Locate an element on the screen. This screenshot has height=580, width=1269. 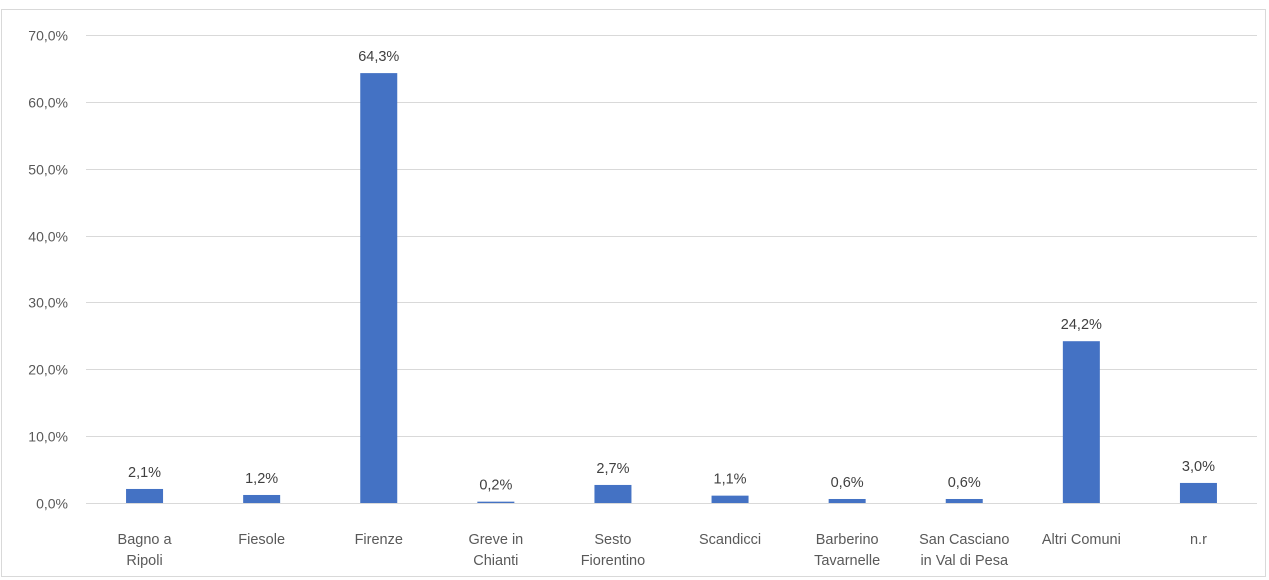
y-axis-ticks: 0,0% 10,0% 20,0% 30,0% 40,0% 50,0% 60,0% 70,0% is located at coordinates (48, 270).